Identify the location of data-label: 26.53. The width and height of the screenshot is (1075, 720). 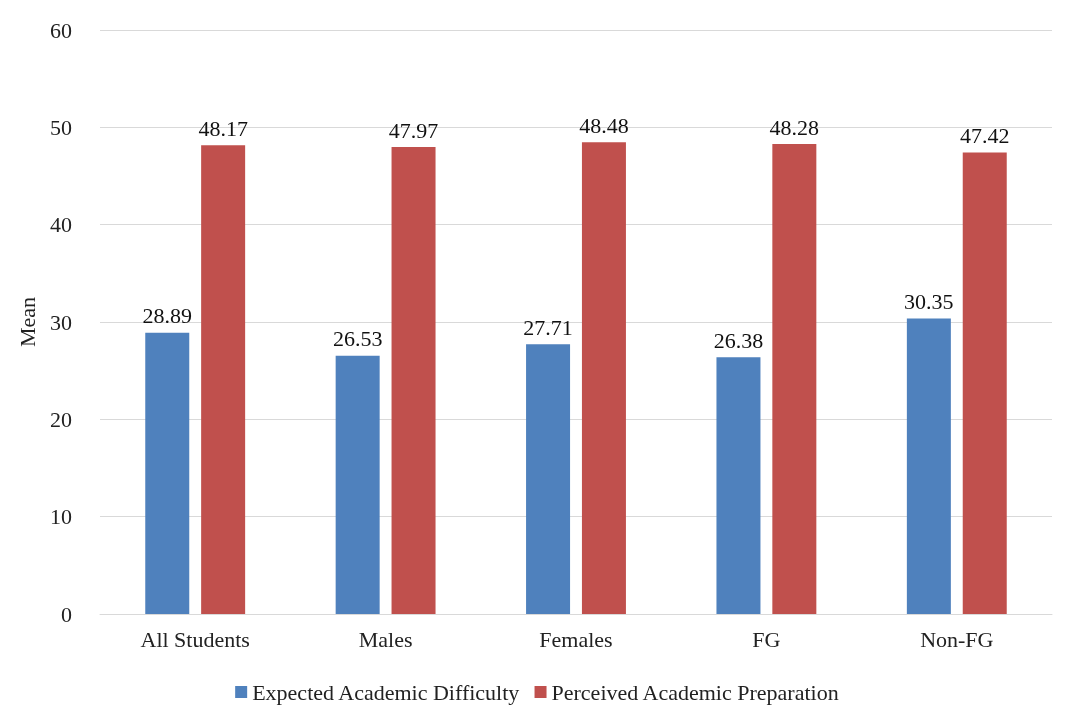
(357, 339).